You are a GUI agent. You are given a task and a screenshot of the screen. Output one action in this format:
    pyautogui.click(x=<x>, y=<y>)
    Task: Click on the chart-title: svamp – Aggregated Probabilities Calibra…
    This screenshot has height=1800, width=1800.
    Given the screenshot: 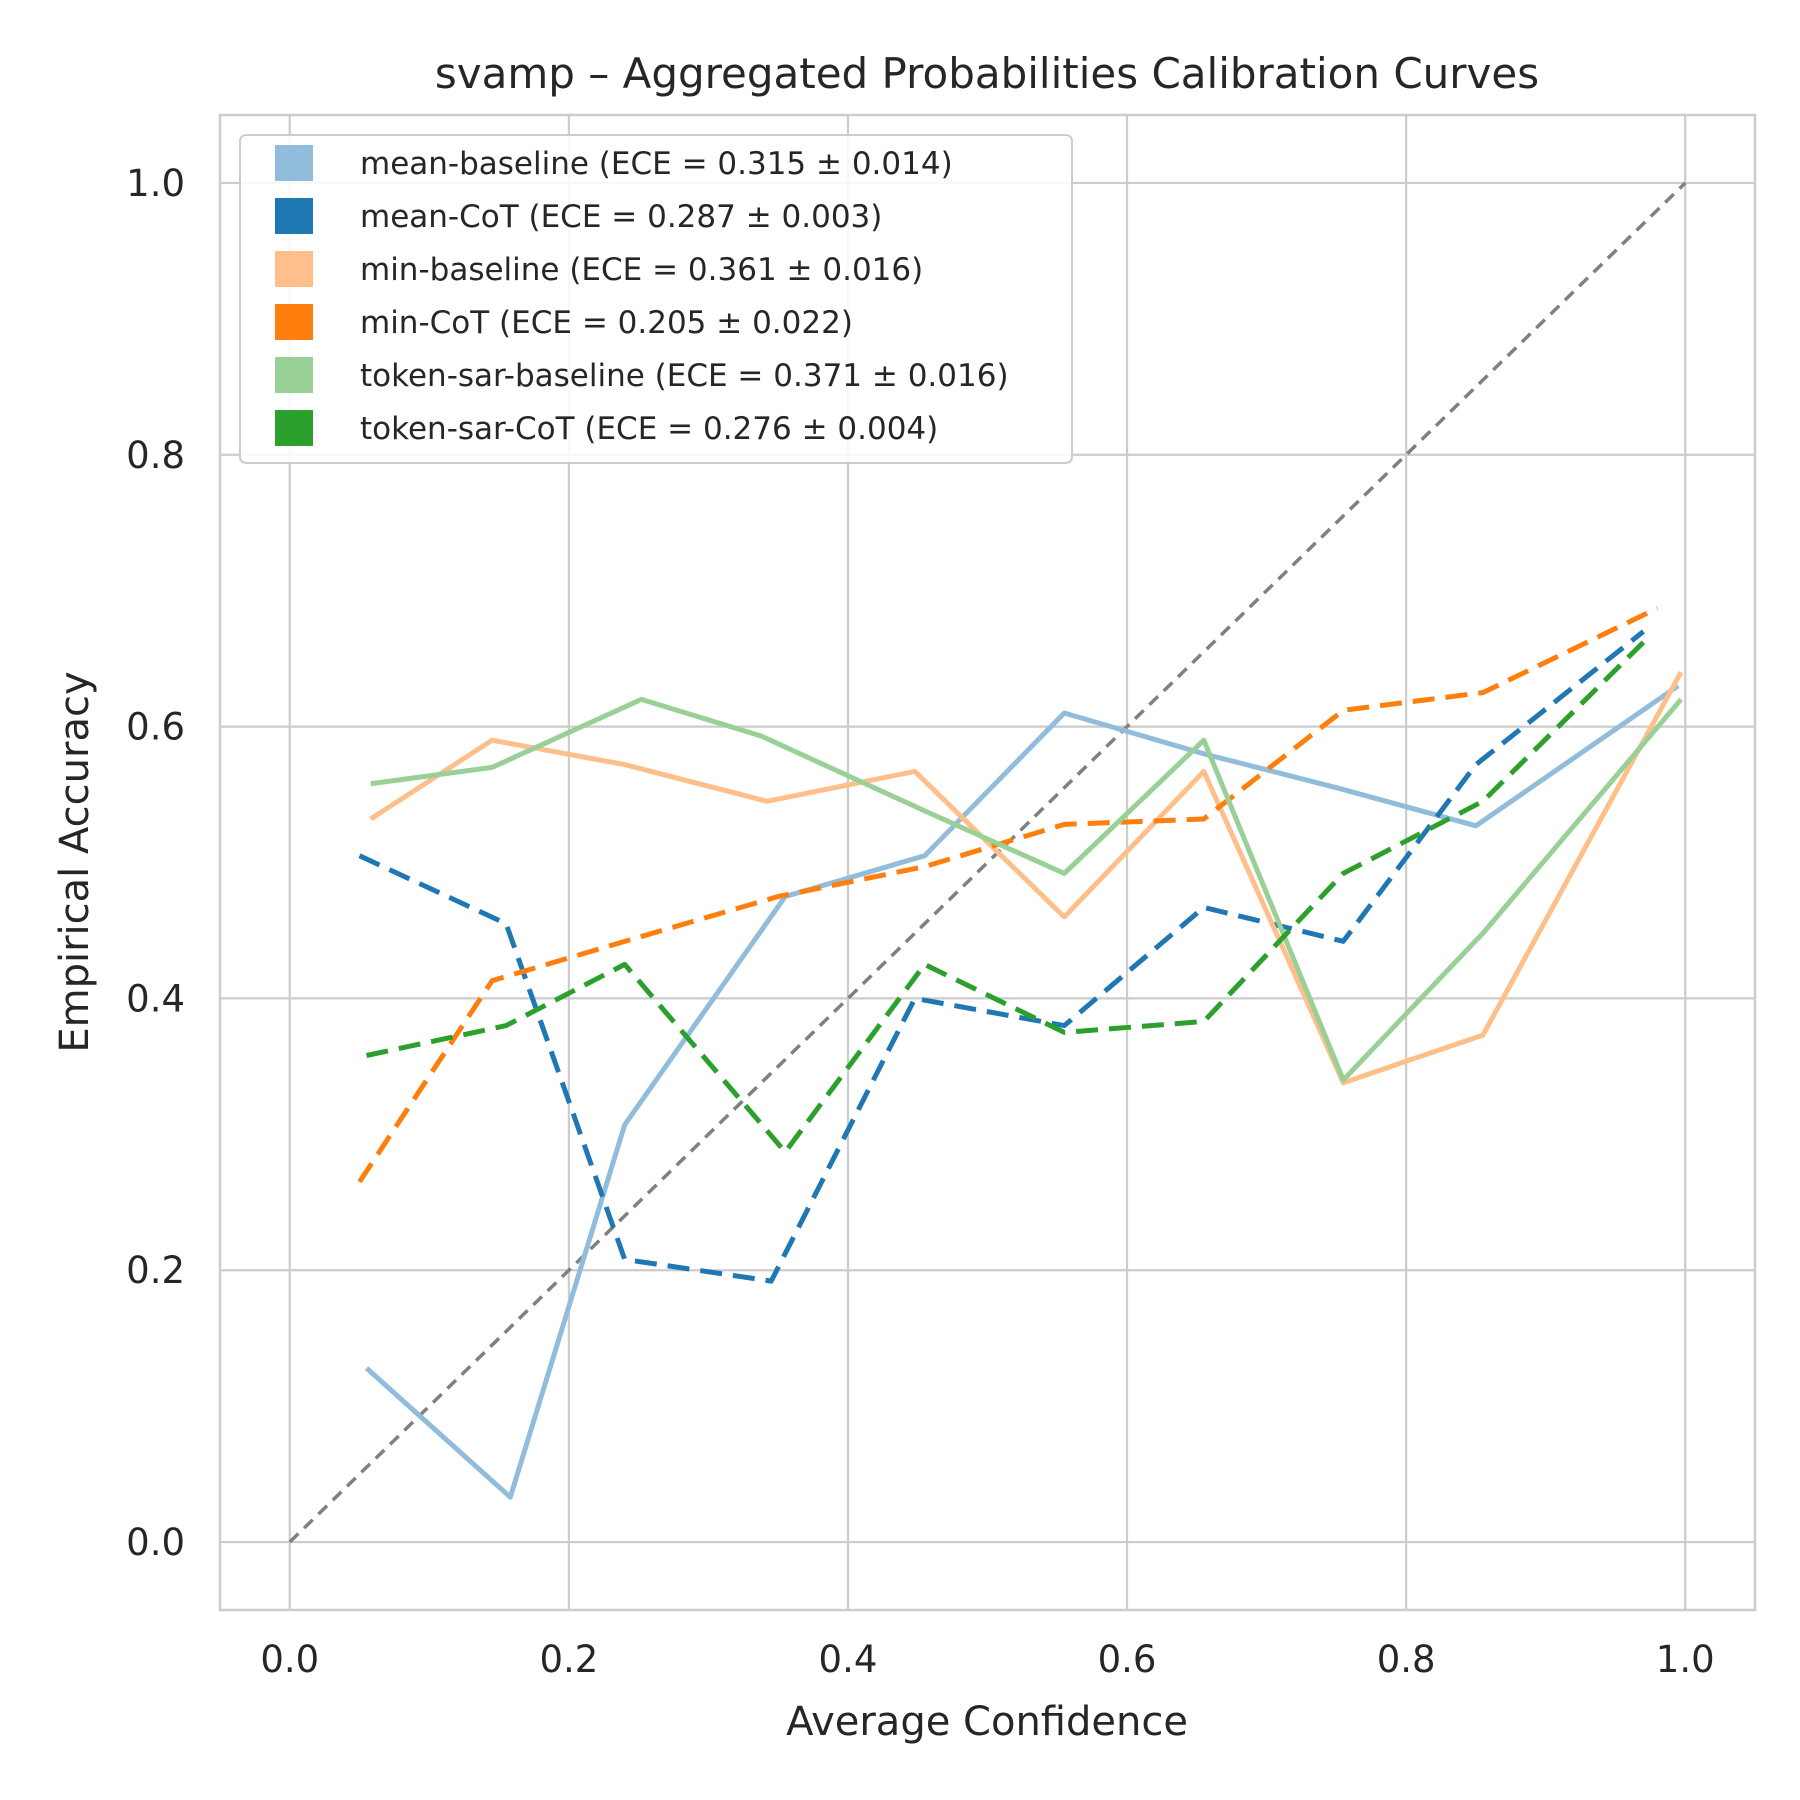 What is the action you would take?
    pyautogui.click(x=987, y=73)
    